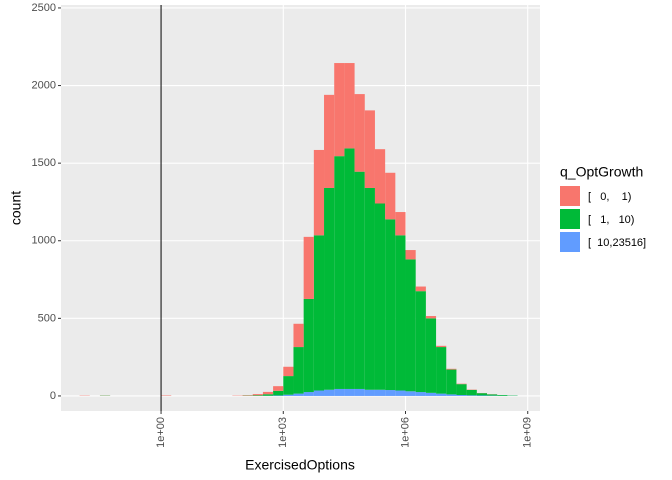  I want to click on y-tick-label: 500, so click(47, 318).